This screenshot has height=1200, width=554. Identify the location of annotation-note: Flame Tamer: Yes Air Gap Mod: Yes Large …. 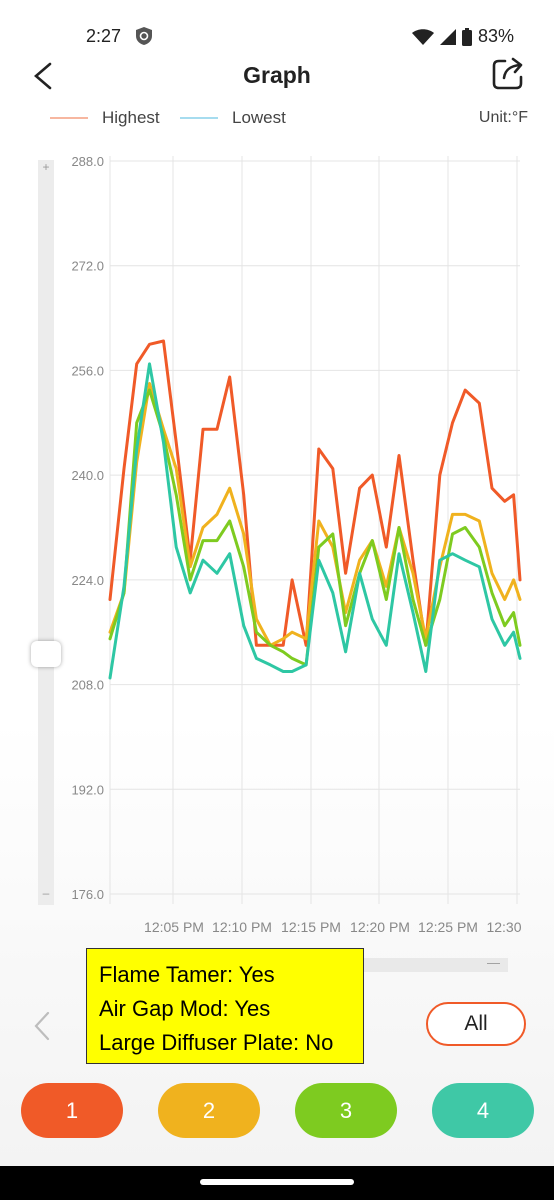
(225, 1006).